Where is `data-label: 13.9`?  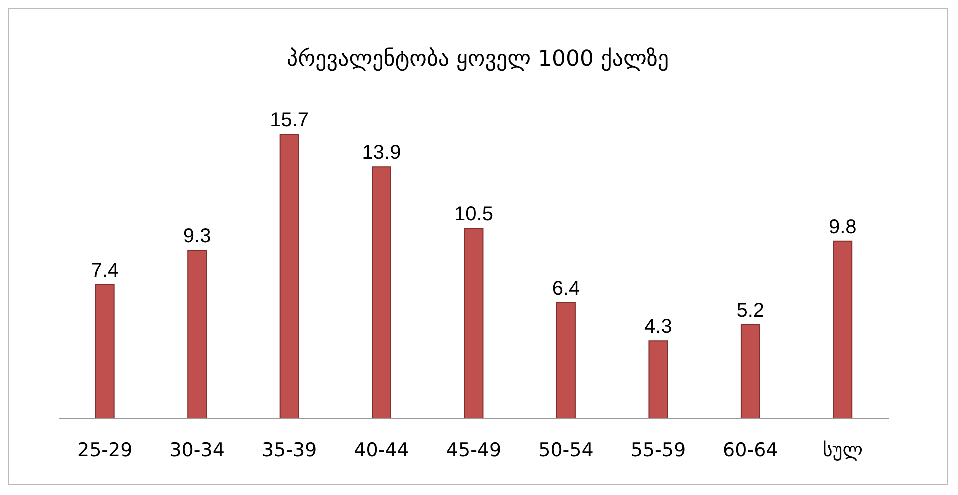 data-label: 13.9 is located at coordinates (382, 153).